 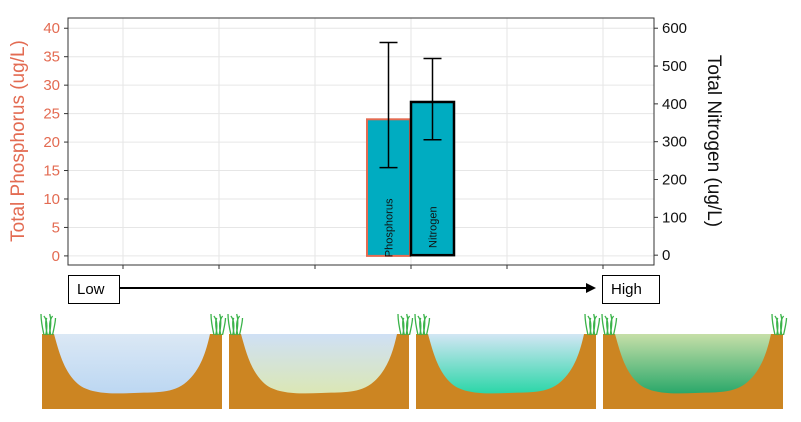 I want to click on lake-eutrophic, so click(x=507, y=361).